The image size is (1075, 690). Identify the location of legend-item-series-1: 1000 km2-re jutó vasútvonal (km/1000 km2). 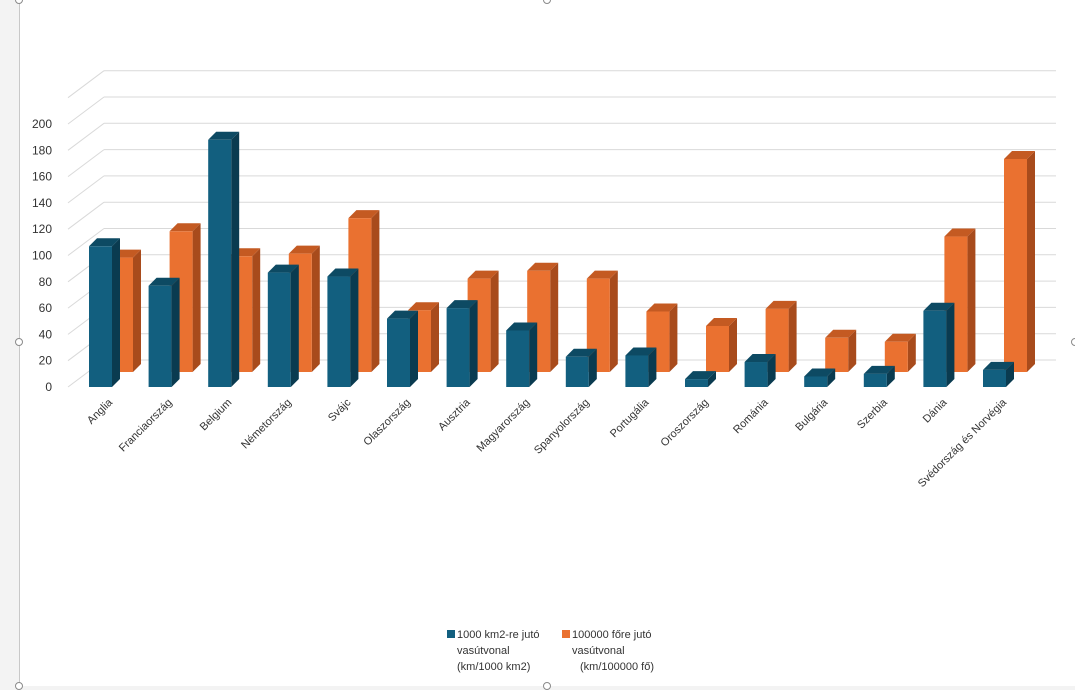
(493, 651).